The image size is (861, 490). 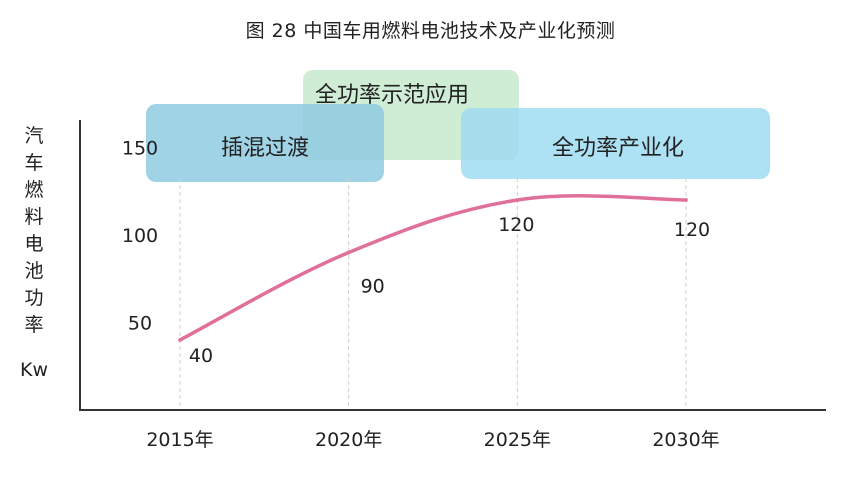 What do you see at coordinates (373, 287) in the screenshot?
I see `data-label-2: 90` at bounding box center [373, 287].